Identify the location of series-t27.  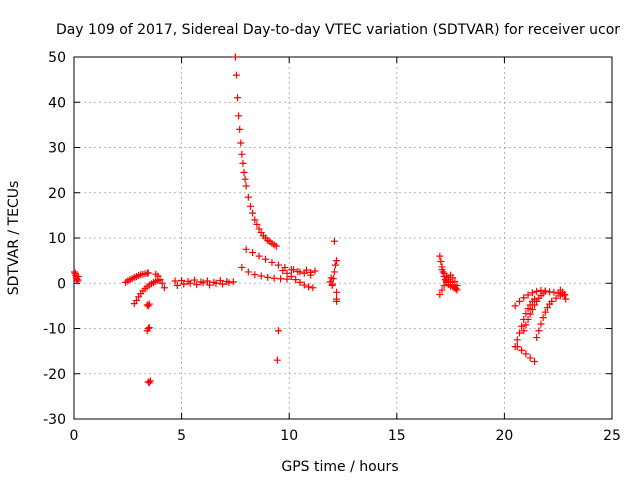
(563, 294).